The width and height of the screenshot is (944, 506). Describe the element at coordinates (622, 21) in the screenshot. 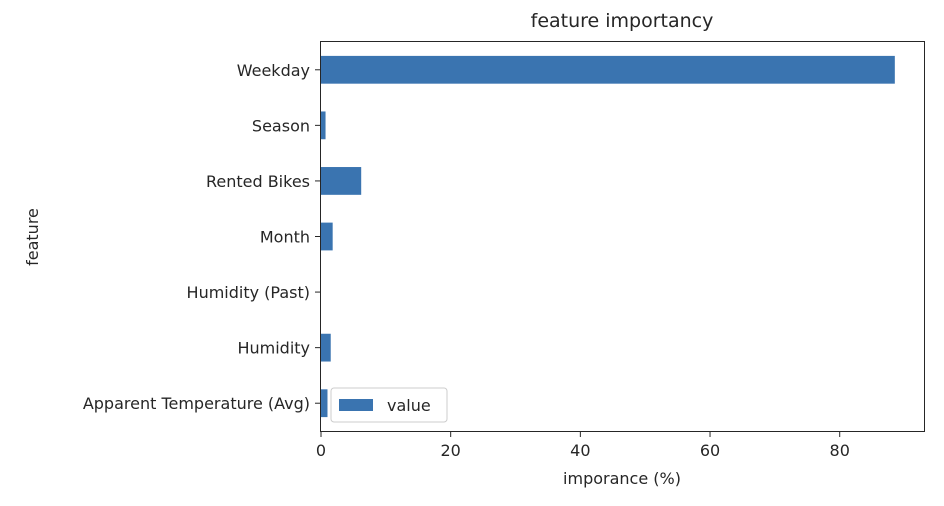

I see `chart-title: feature importancy` at that location.